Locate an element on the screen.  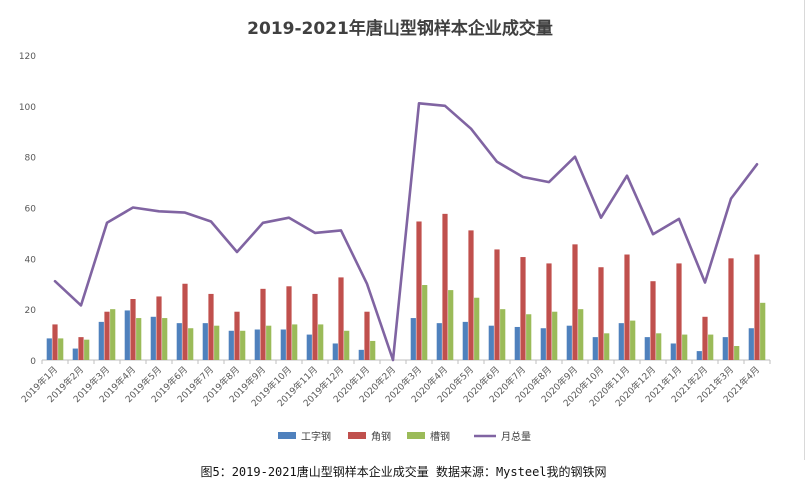
legend-label: 工字钢 is located at coordinates (316, 436).